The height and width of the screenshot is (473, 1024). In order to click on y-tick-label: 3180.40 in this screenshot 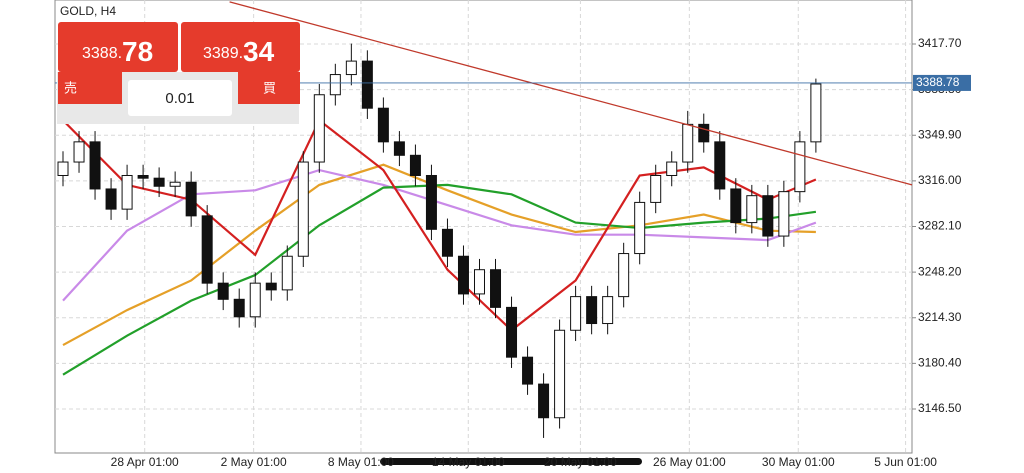, I will do `click(940, 363)`.